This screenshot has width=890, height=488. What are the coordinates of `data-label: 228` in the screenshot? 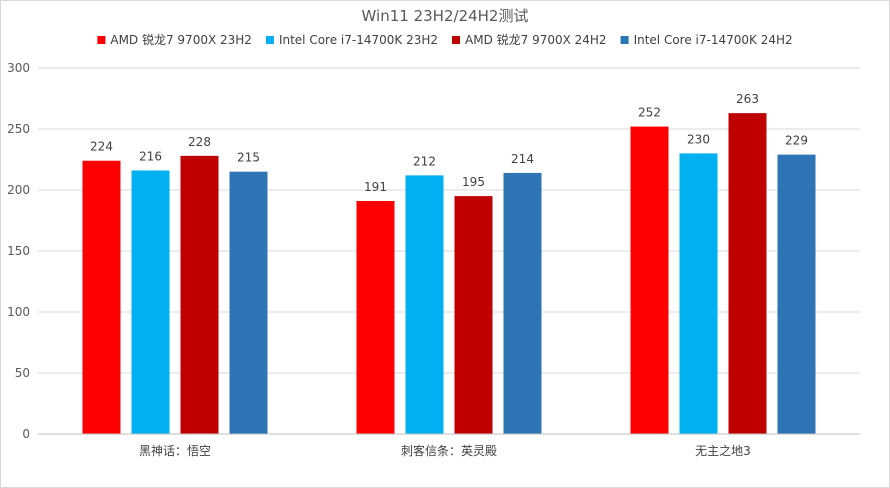 It's located at (199, 142).